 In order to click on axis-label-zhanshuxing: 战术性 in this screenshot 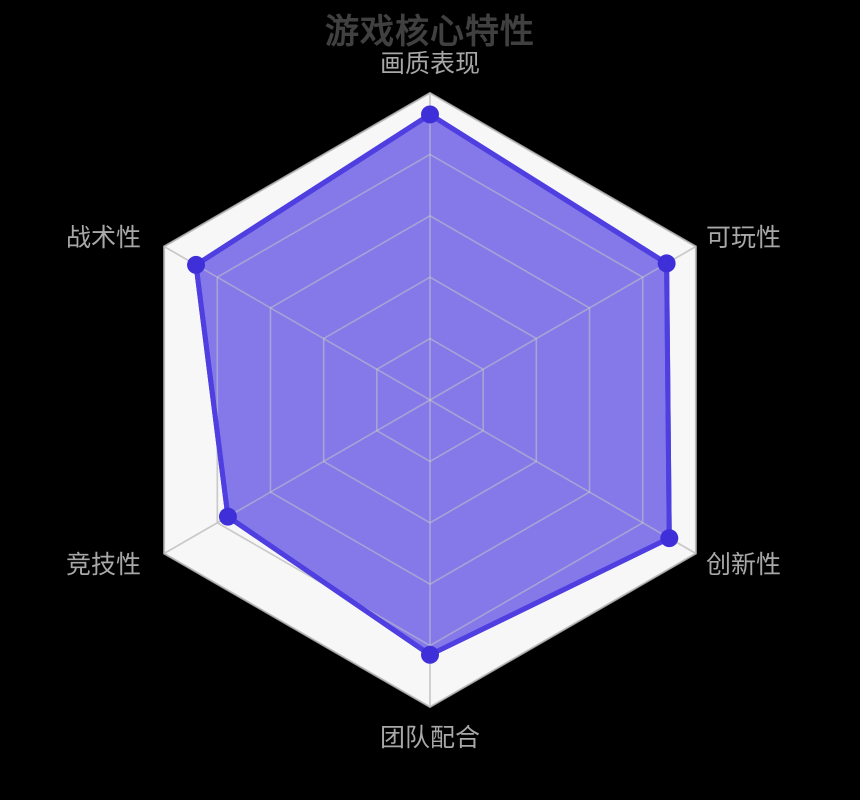, I will do `click(104, 238)`.